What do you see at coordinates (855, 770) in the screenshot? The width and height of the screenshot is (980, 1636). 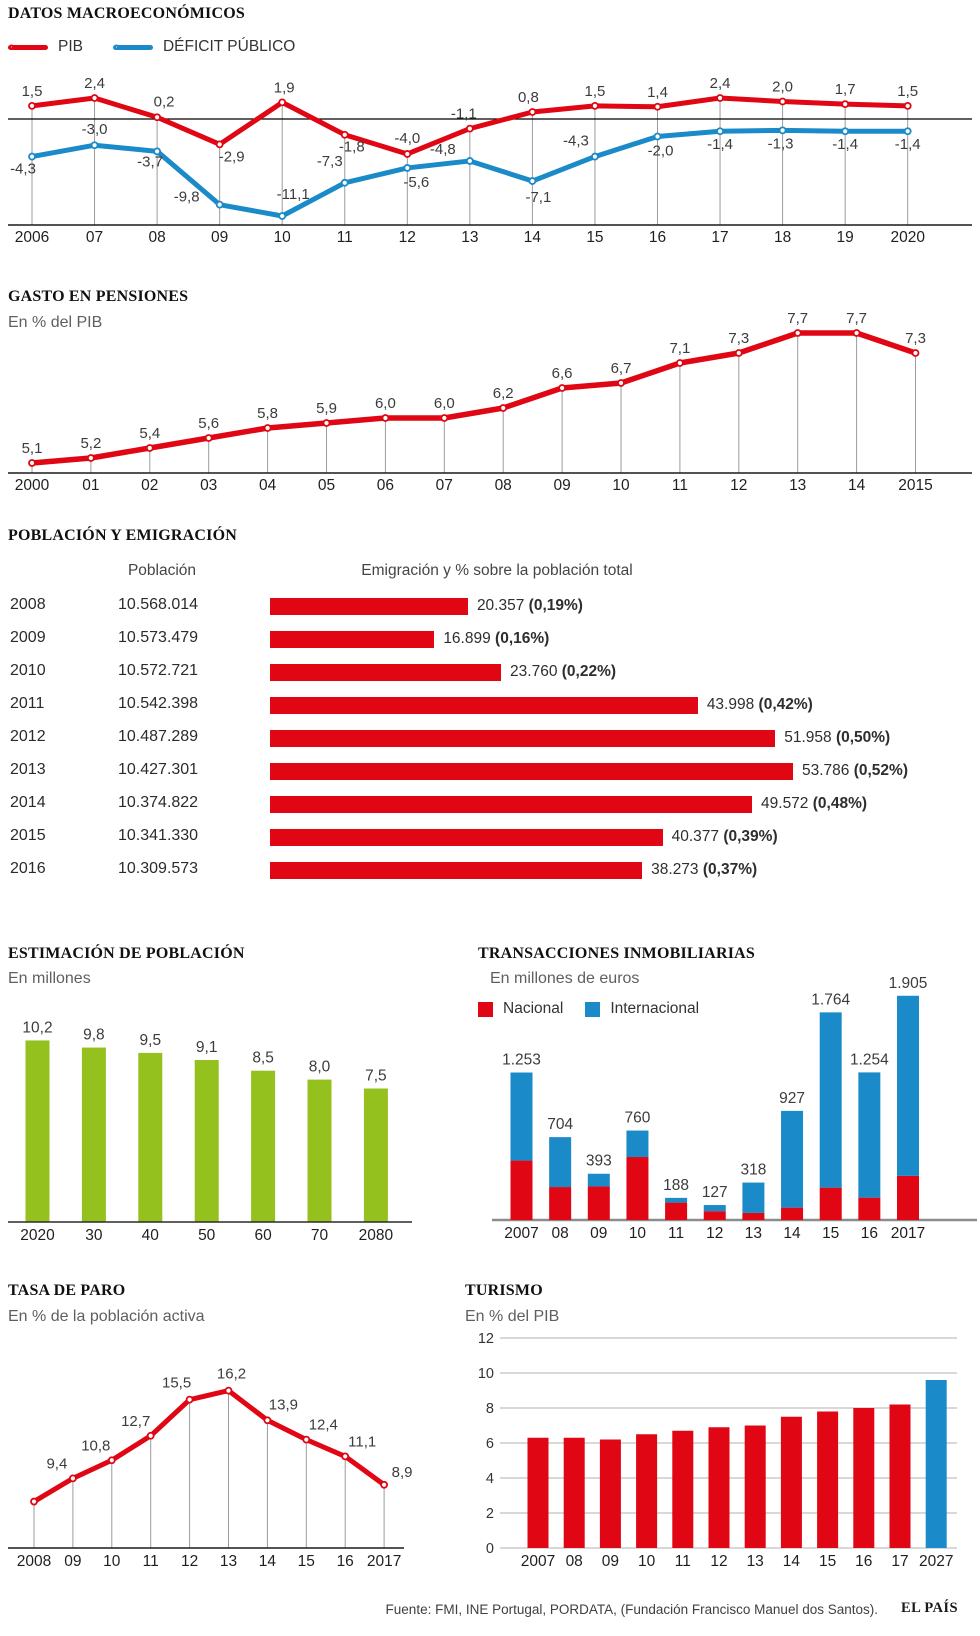 I see `emigration-value-label: 53.786 (0,52%)` at bounding box center [855, 770].